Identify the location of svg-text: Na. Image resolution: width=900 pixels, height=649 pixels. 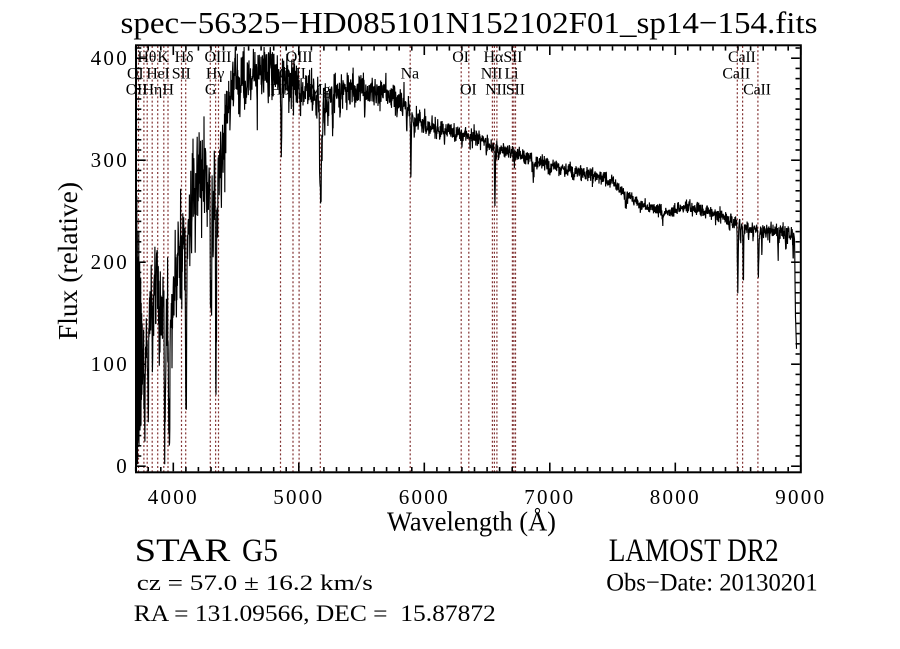
(410, 73).